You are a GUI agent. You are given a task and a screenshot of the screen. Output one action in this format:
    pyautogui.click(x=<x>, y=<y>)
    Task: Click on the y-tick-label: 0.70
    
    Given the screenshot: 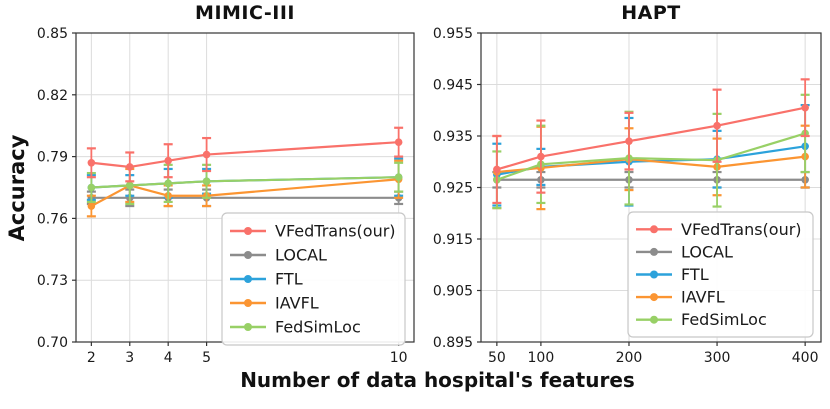 What is the action you would take?
    pyautogui.click(x=52, y=343)
    